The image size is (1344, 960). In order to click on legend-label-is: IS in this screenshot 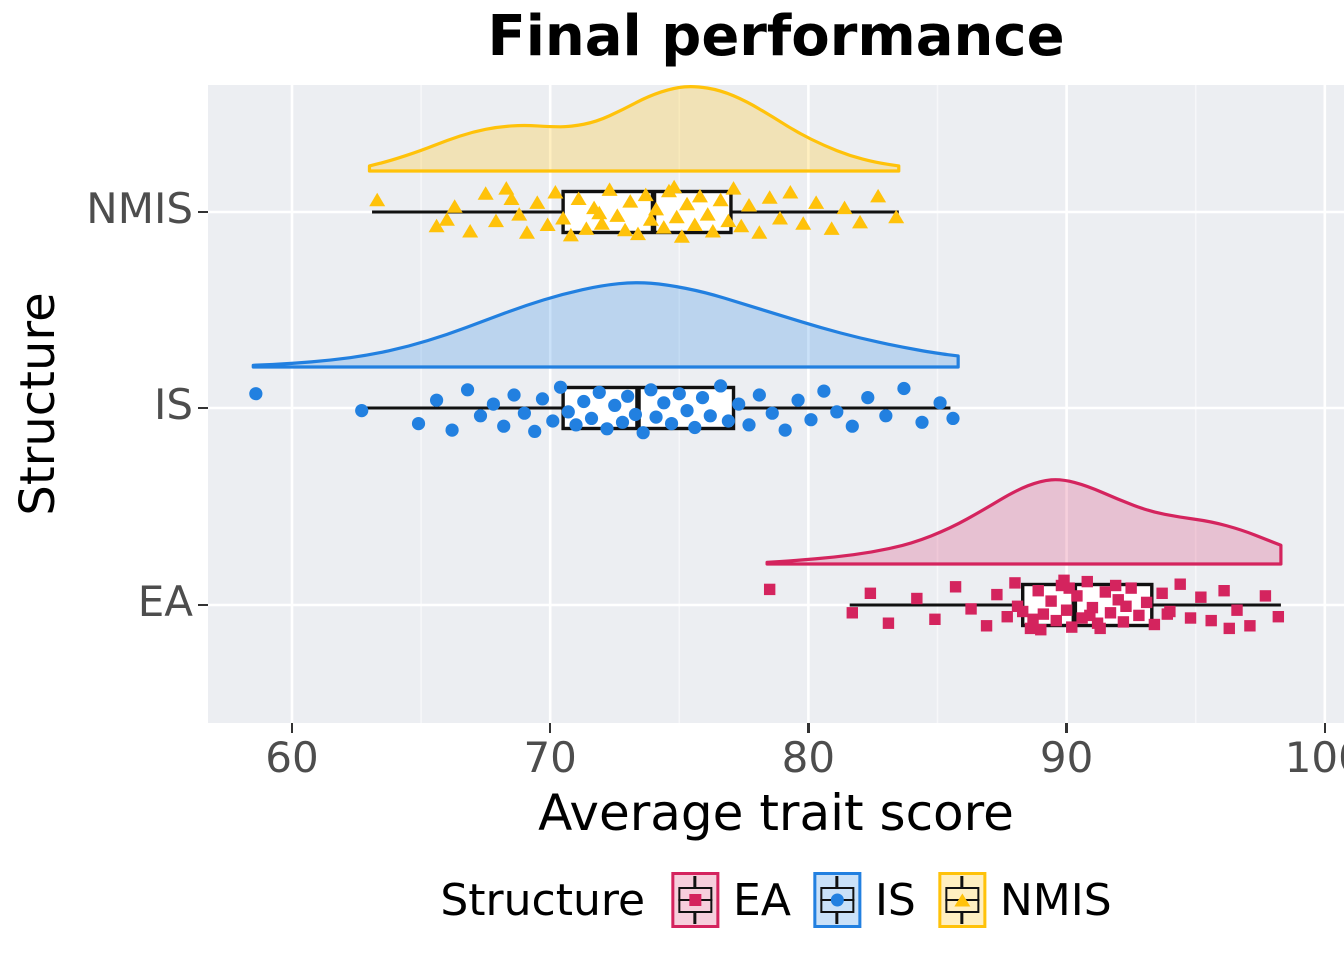, I will do `click(895, 900)`.